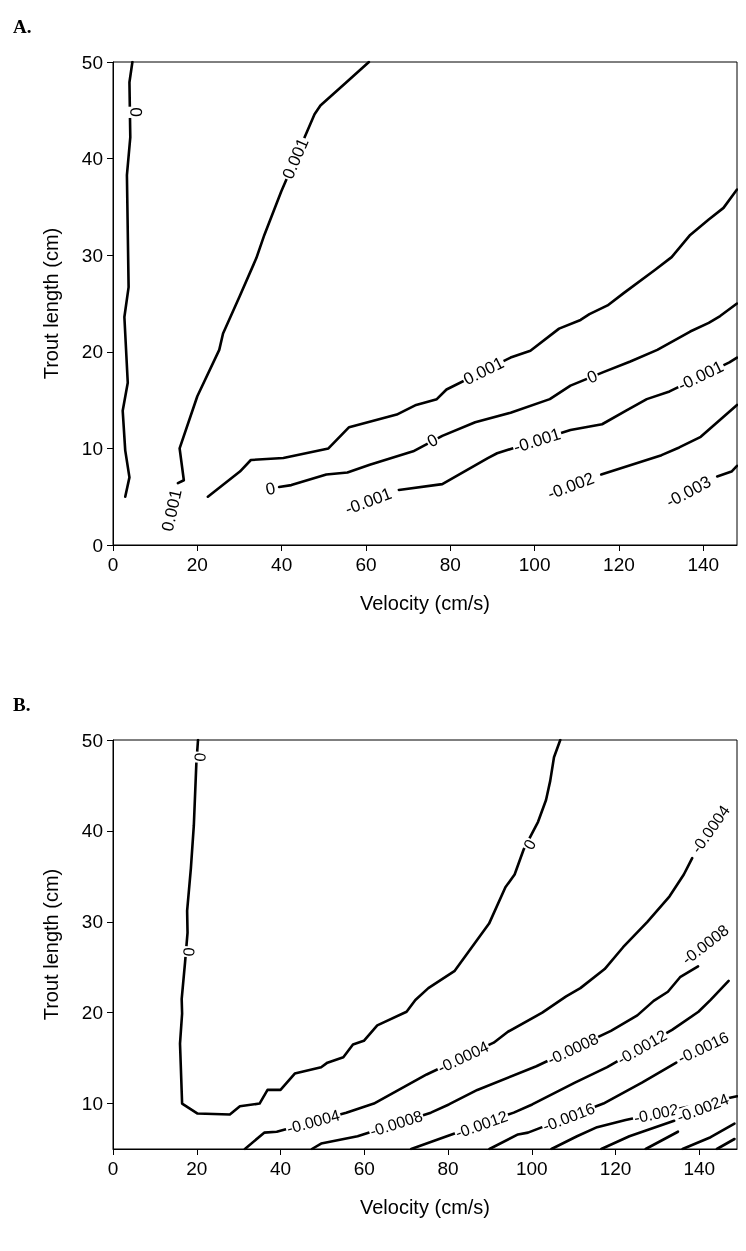  I want to click on annotation: -0.0012, so click(482, 1124).